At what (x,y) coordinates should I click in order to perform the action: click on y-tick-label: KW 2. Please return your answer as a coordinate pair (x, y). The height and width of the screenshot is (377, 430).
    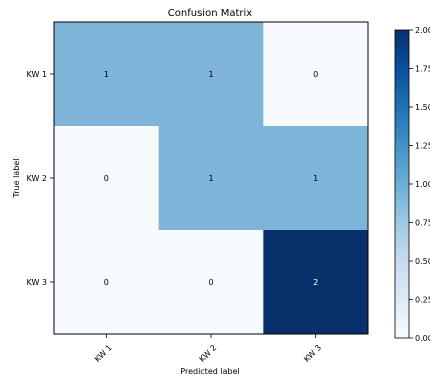
    Looking at the image, I should click on (36, 178).